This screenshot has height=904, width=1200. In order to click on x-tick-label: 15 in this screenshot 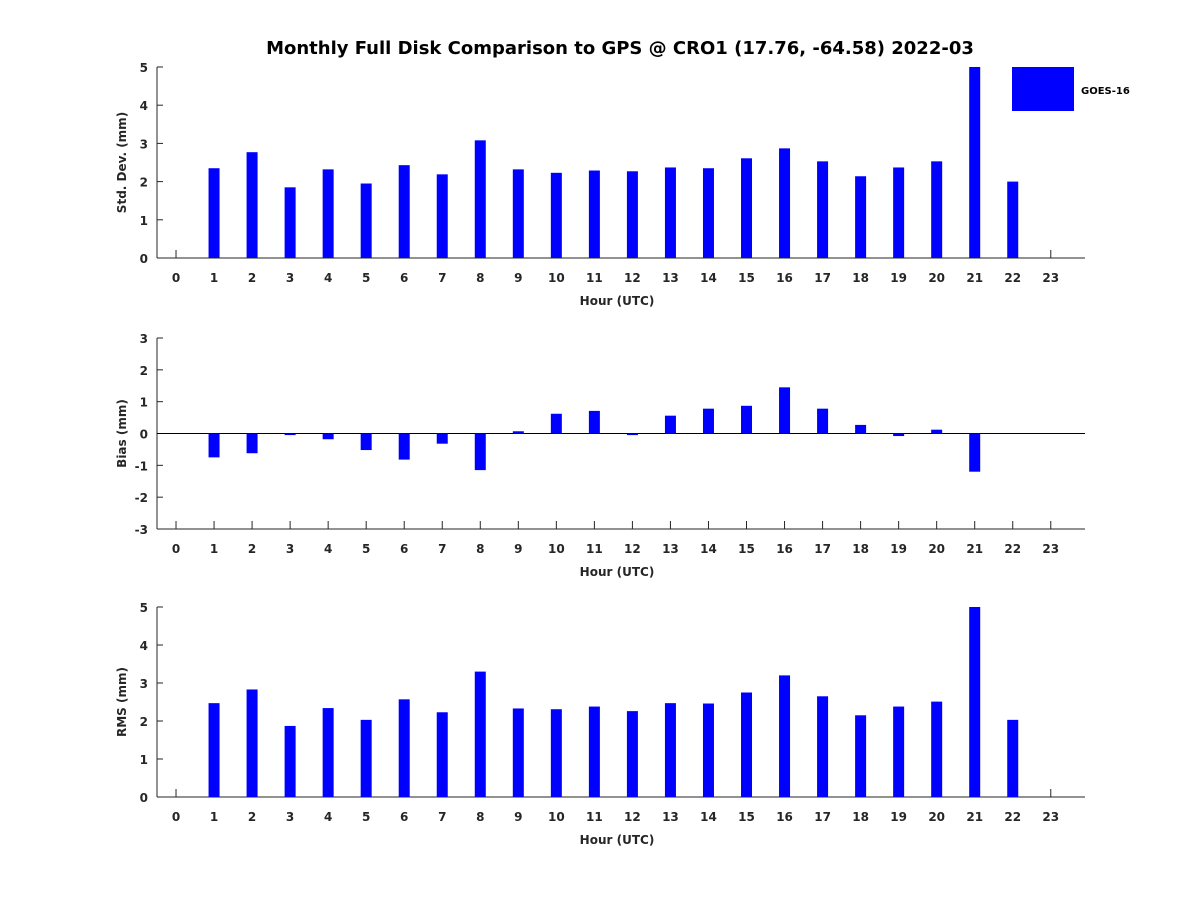, I will do `click(746, 817)`.